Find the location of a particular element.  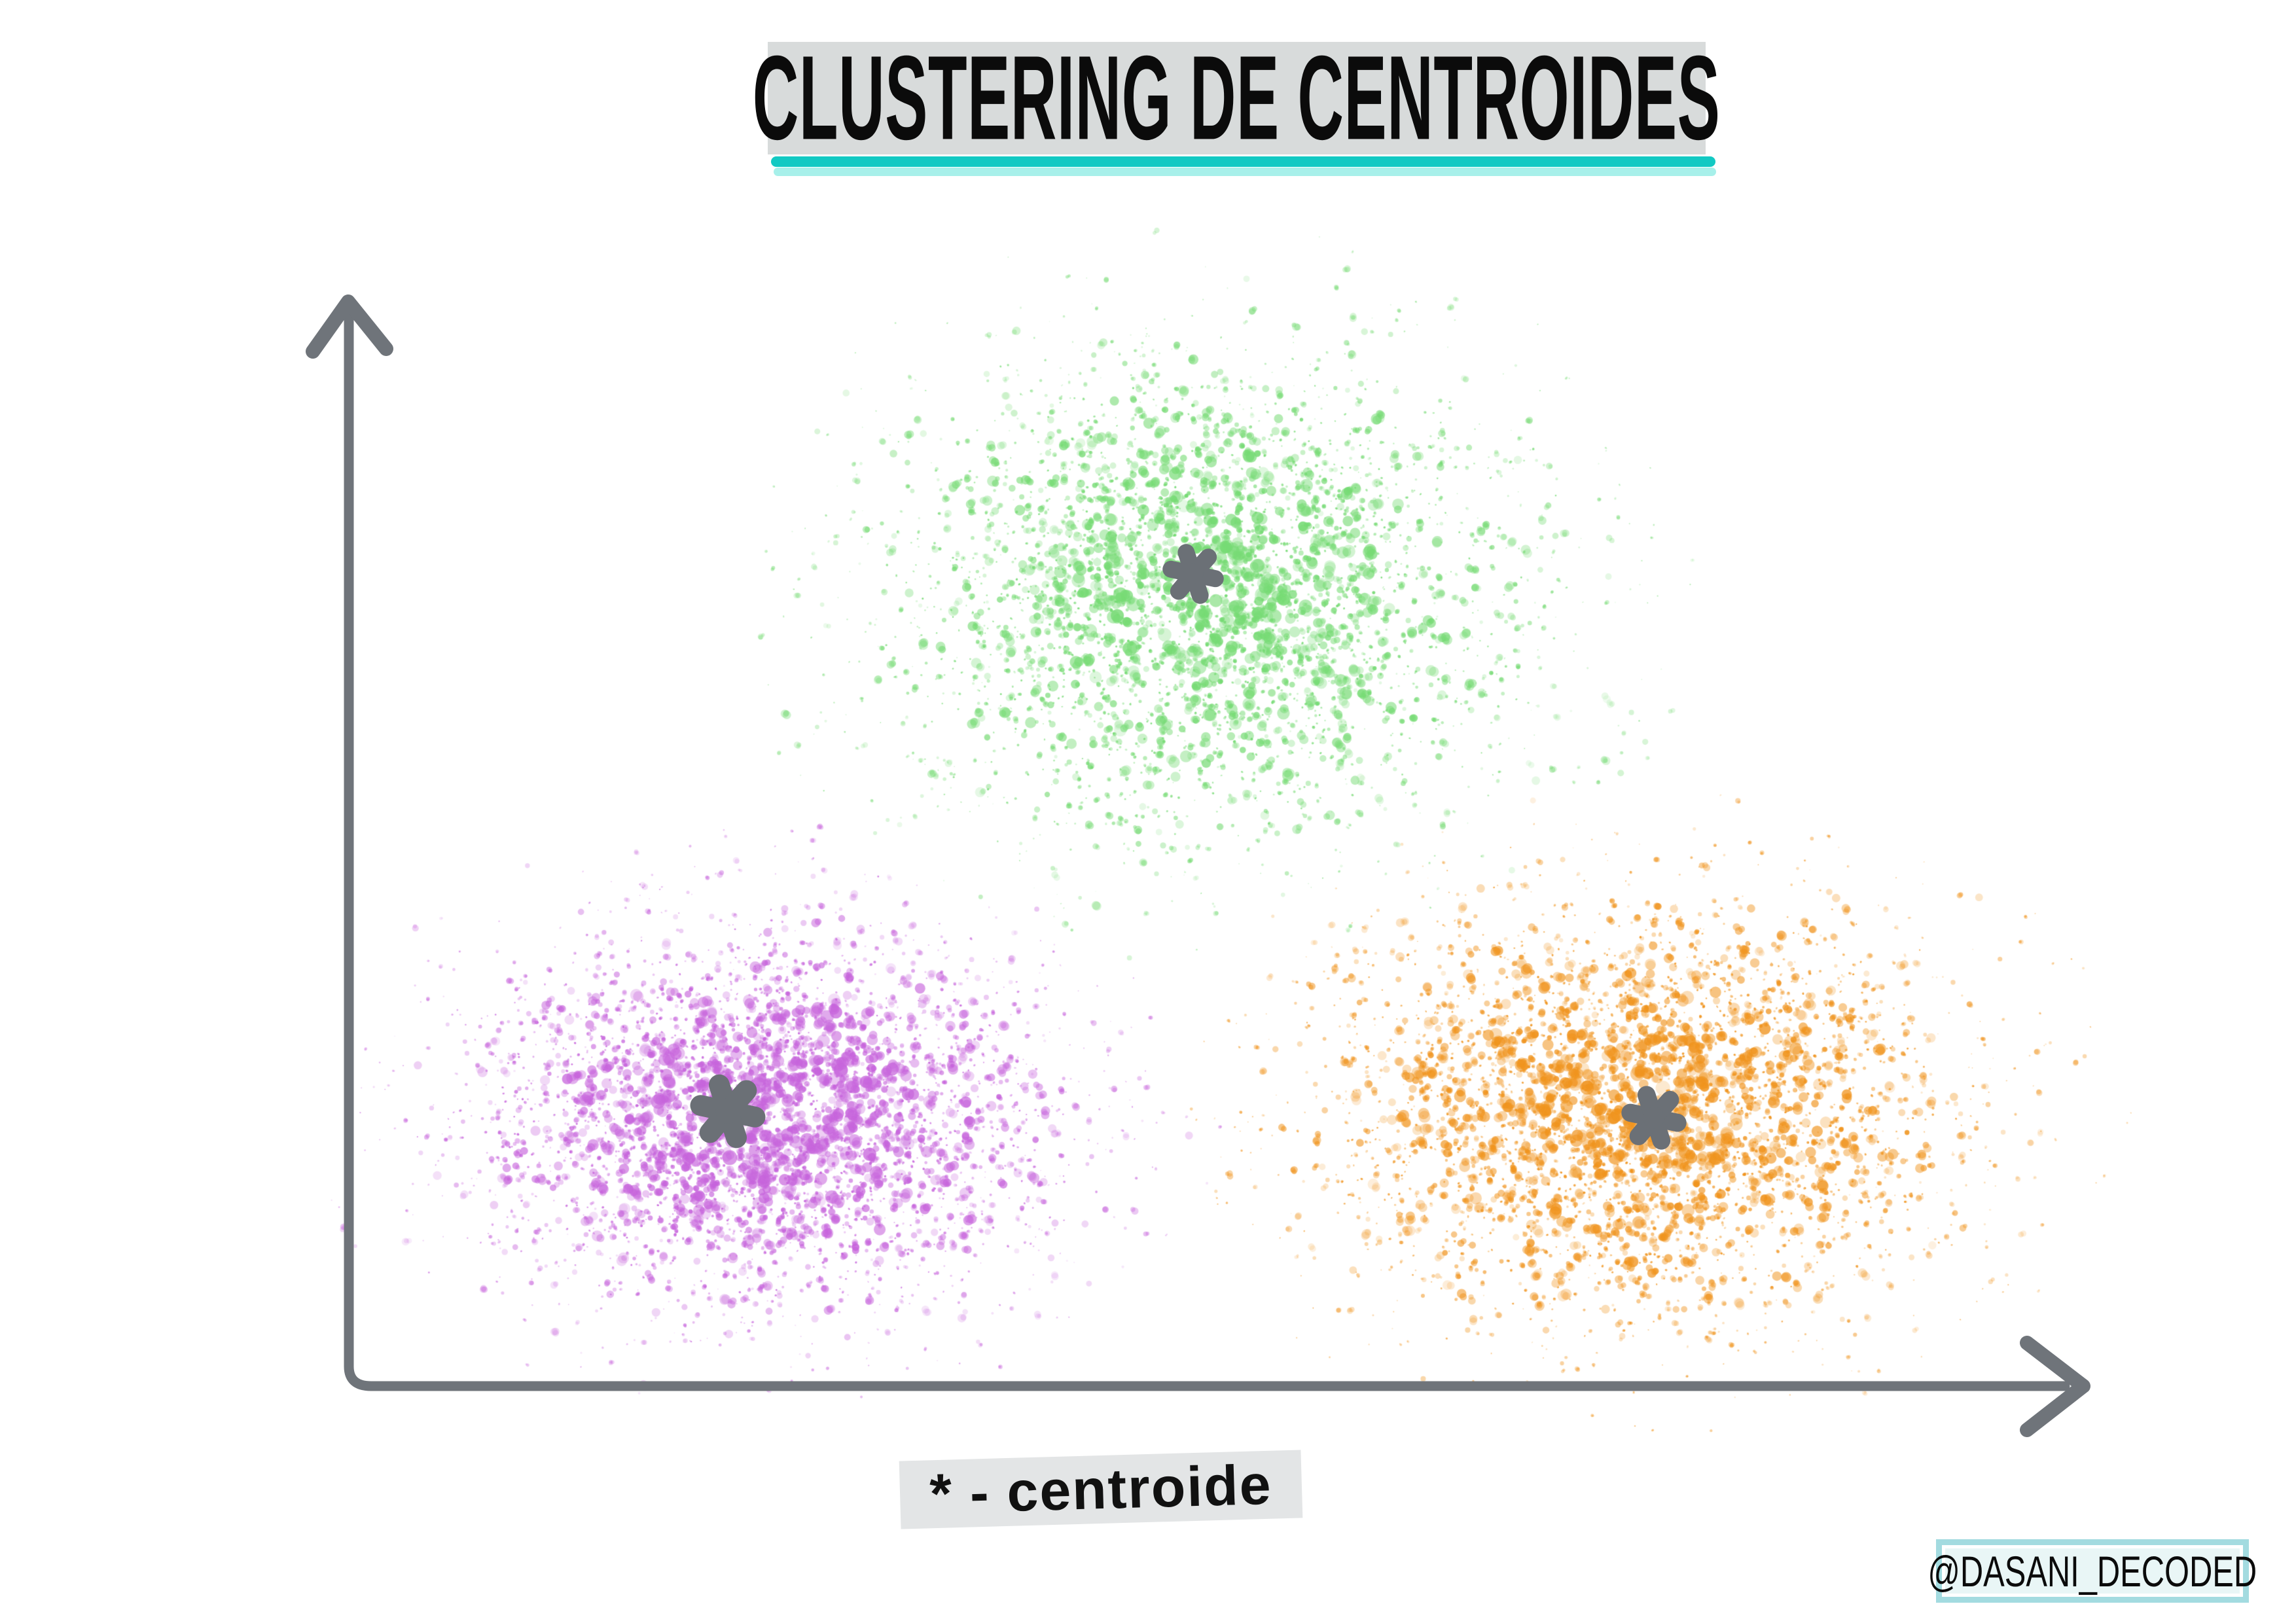

title-highlight-box: CLUSTERING DE CENTROIDES is located at coordinates (1236, 98).